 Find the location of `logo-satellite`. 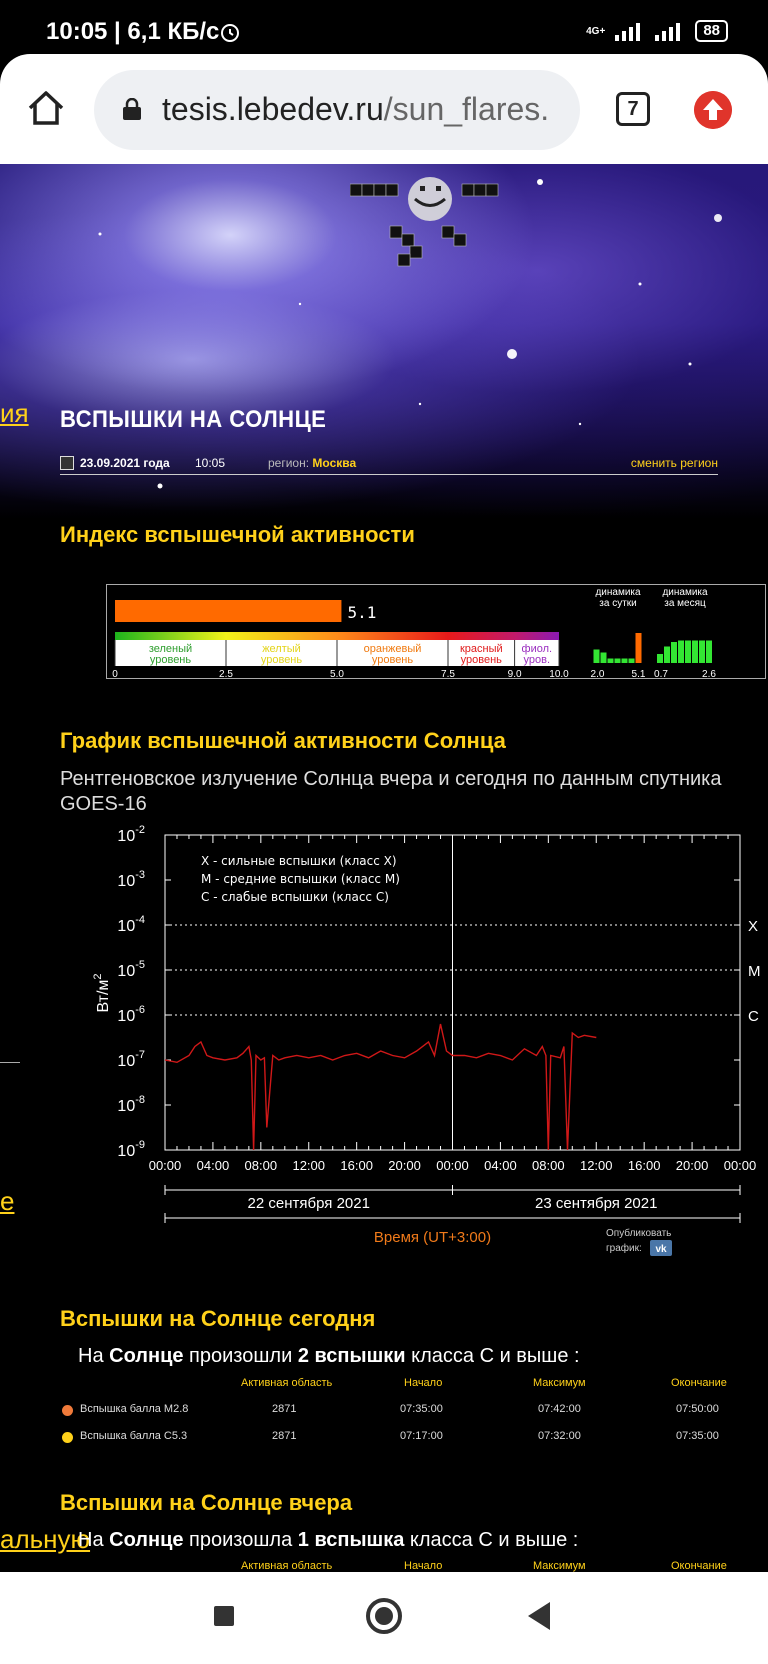

logo-satellite is located at coordinates (424, 222).